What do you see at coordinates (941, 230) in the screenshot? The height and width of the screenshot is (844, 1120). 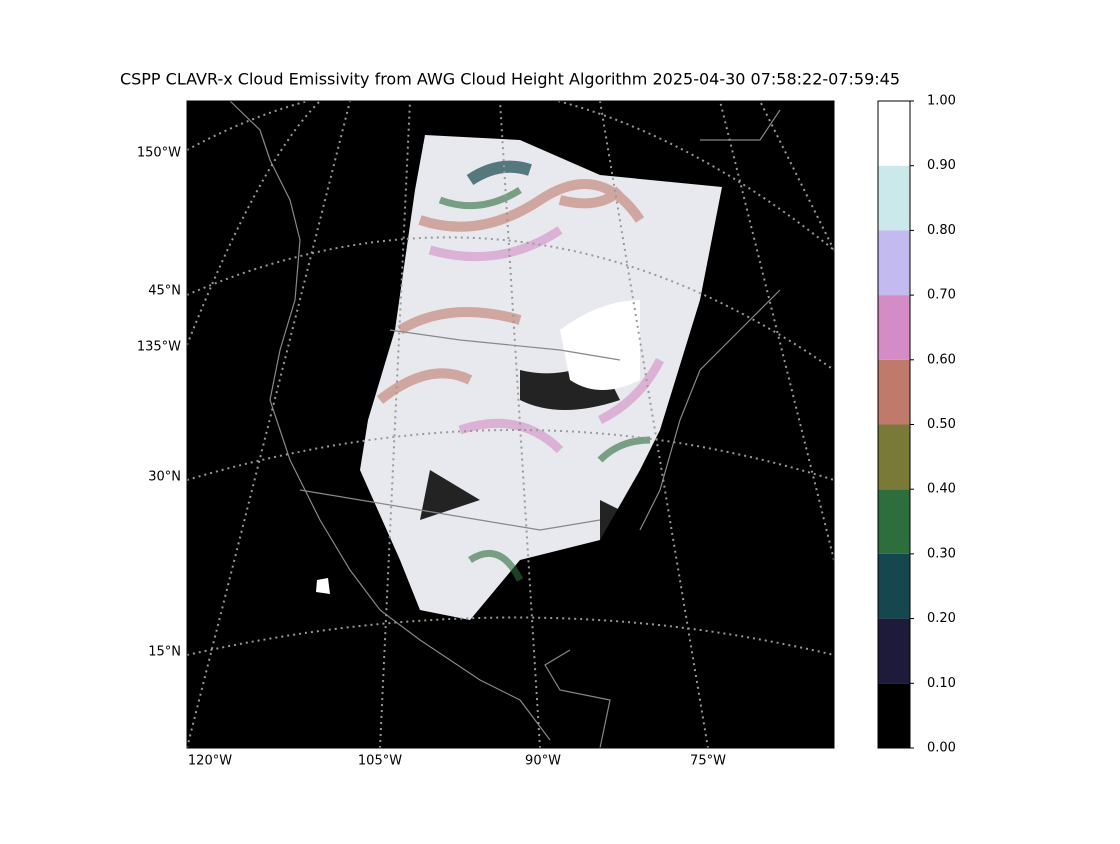 I see `colorbar-tick-label: 0.80` at bounding box center [941, 230].